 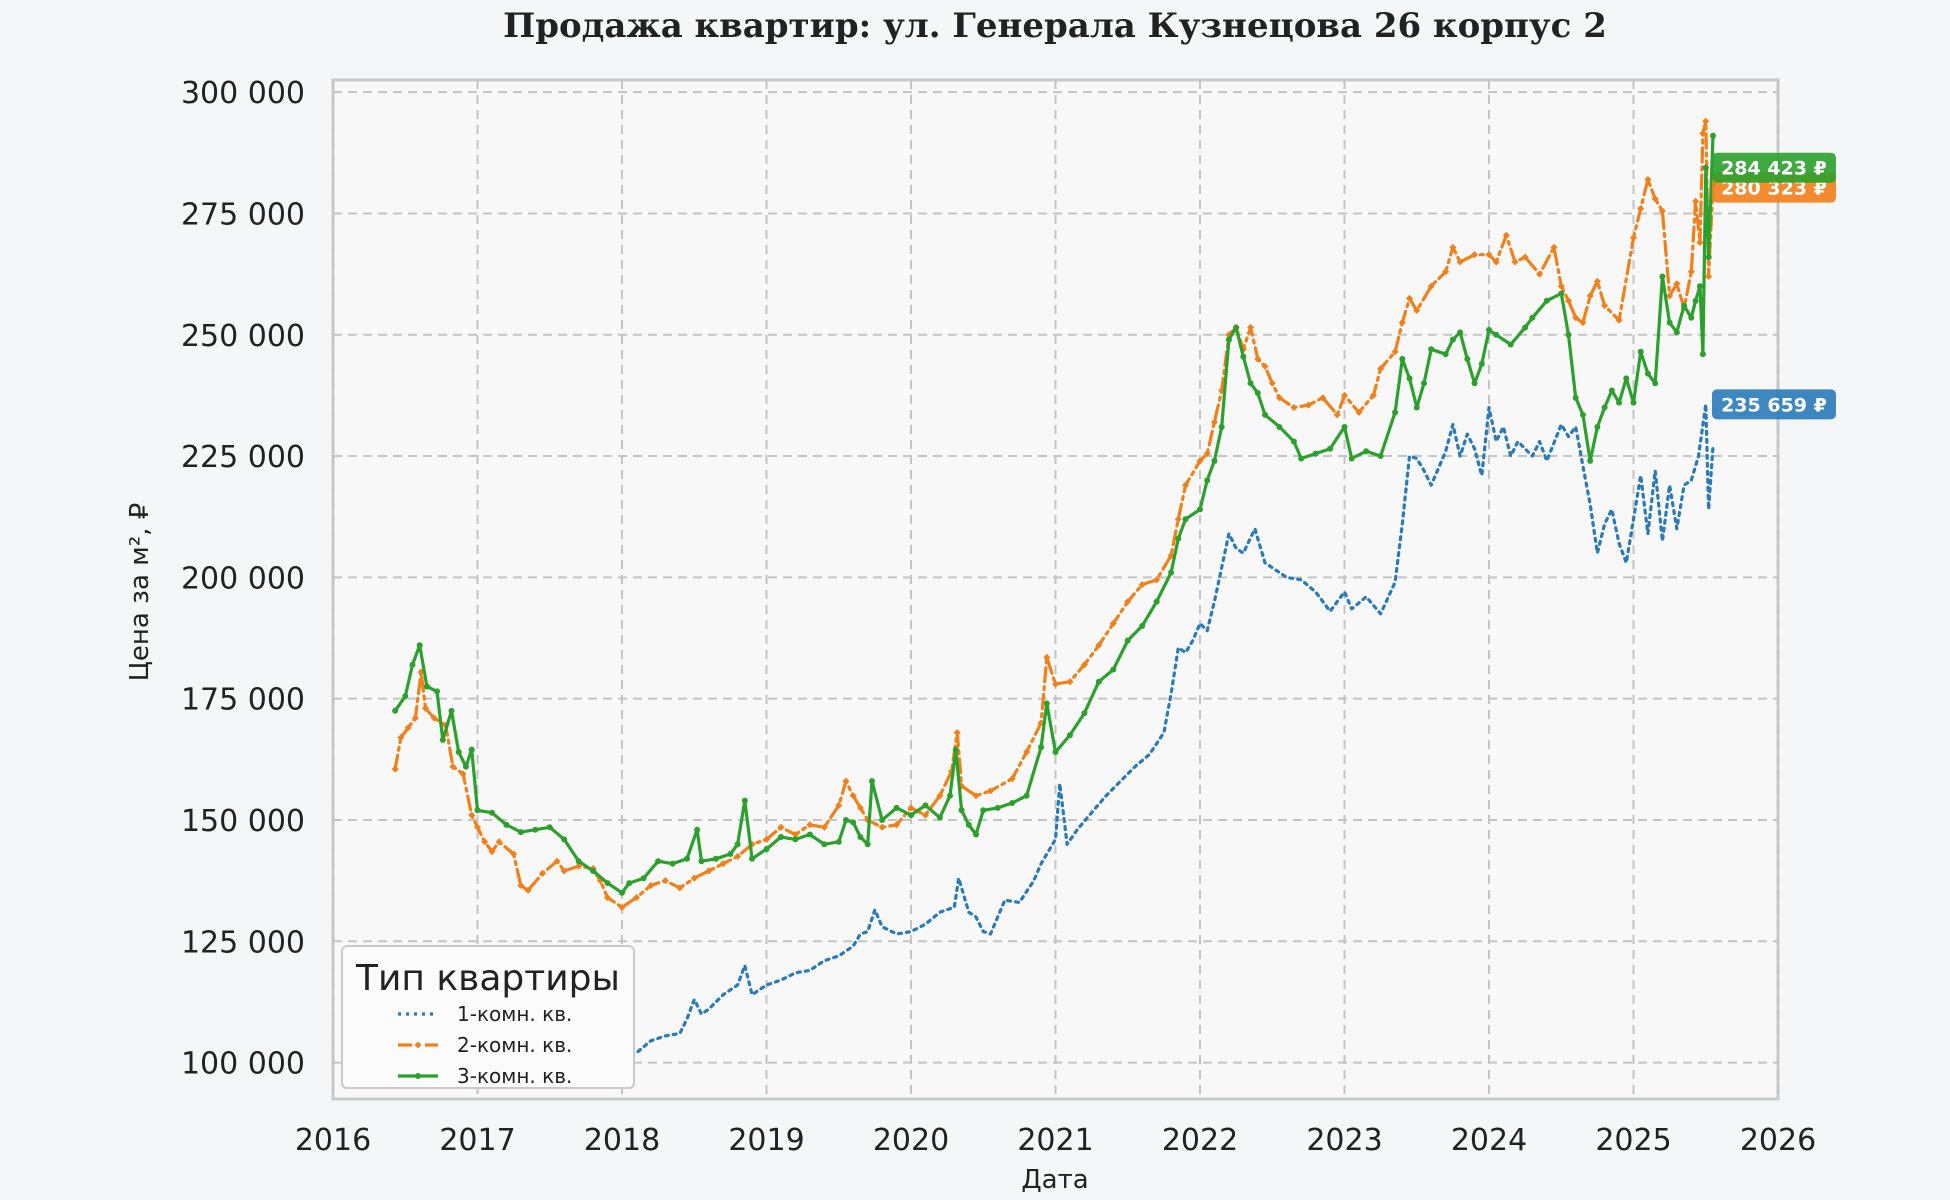 What do you see at coordinates (243, 457) in the screenshot?
I see `y-tick-label: 225 000` at bounding box center [243, 457].